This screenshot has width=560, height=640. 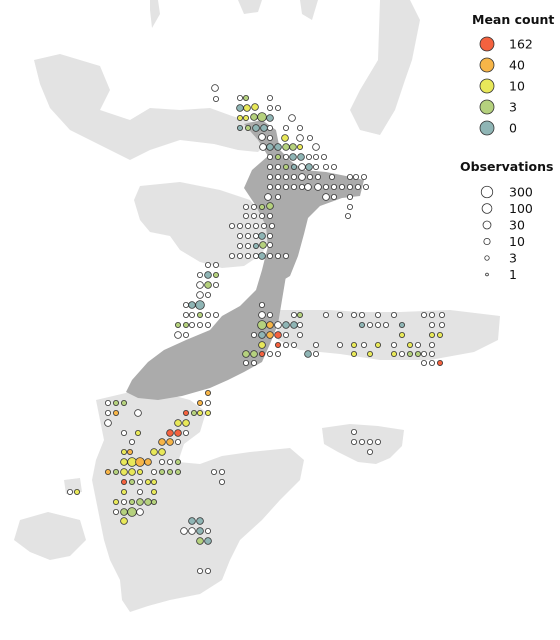 What do you see at coordinates (521, 44) in the screenshot?
I see `legend-colour-label: 162` at bounding box center [521, 44].